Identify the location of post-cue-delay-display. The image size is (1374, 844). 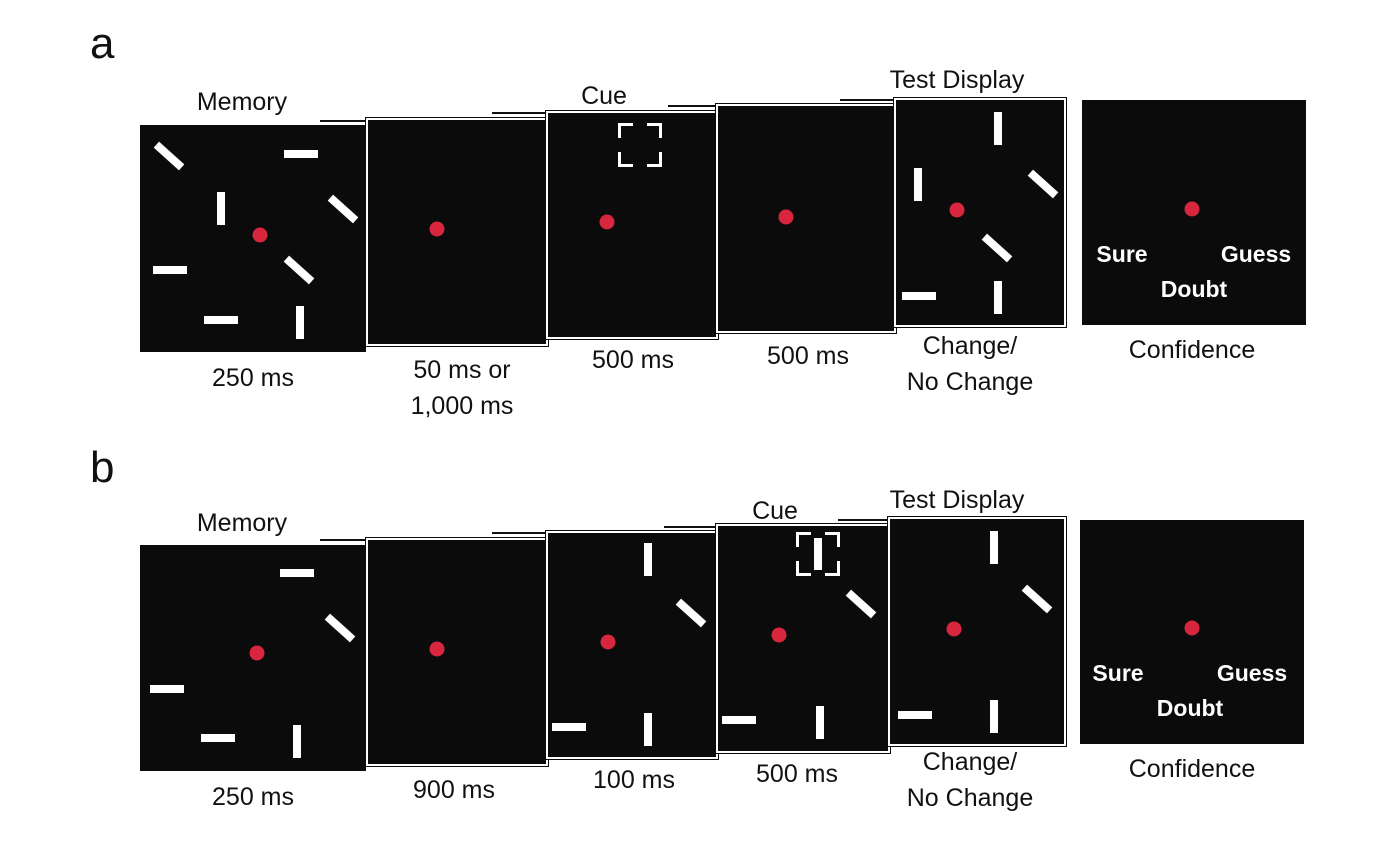
(806, 218).